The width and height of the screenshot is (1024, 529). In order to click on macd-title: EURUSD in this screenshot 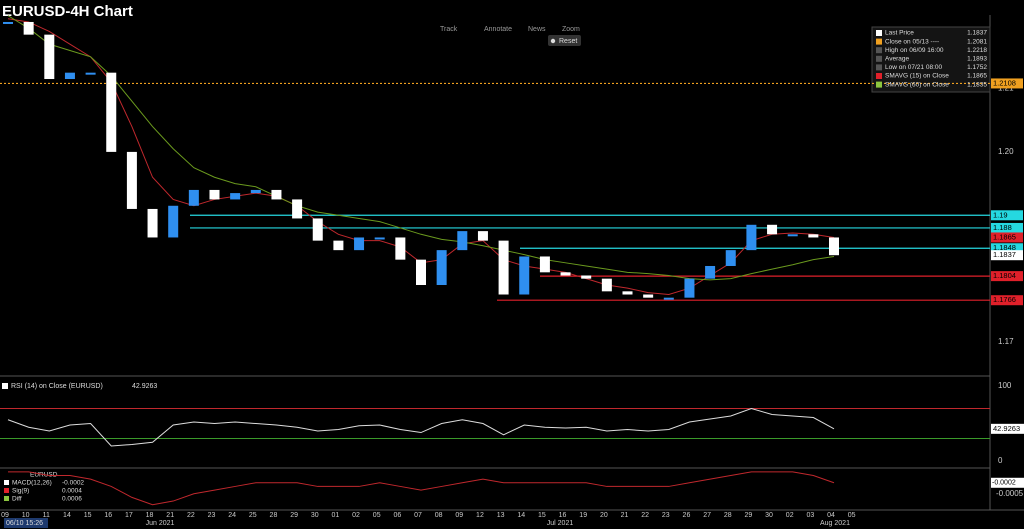, I will do `click(44, 475)`.